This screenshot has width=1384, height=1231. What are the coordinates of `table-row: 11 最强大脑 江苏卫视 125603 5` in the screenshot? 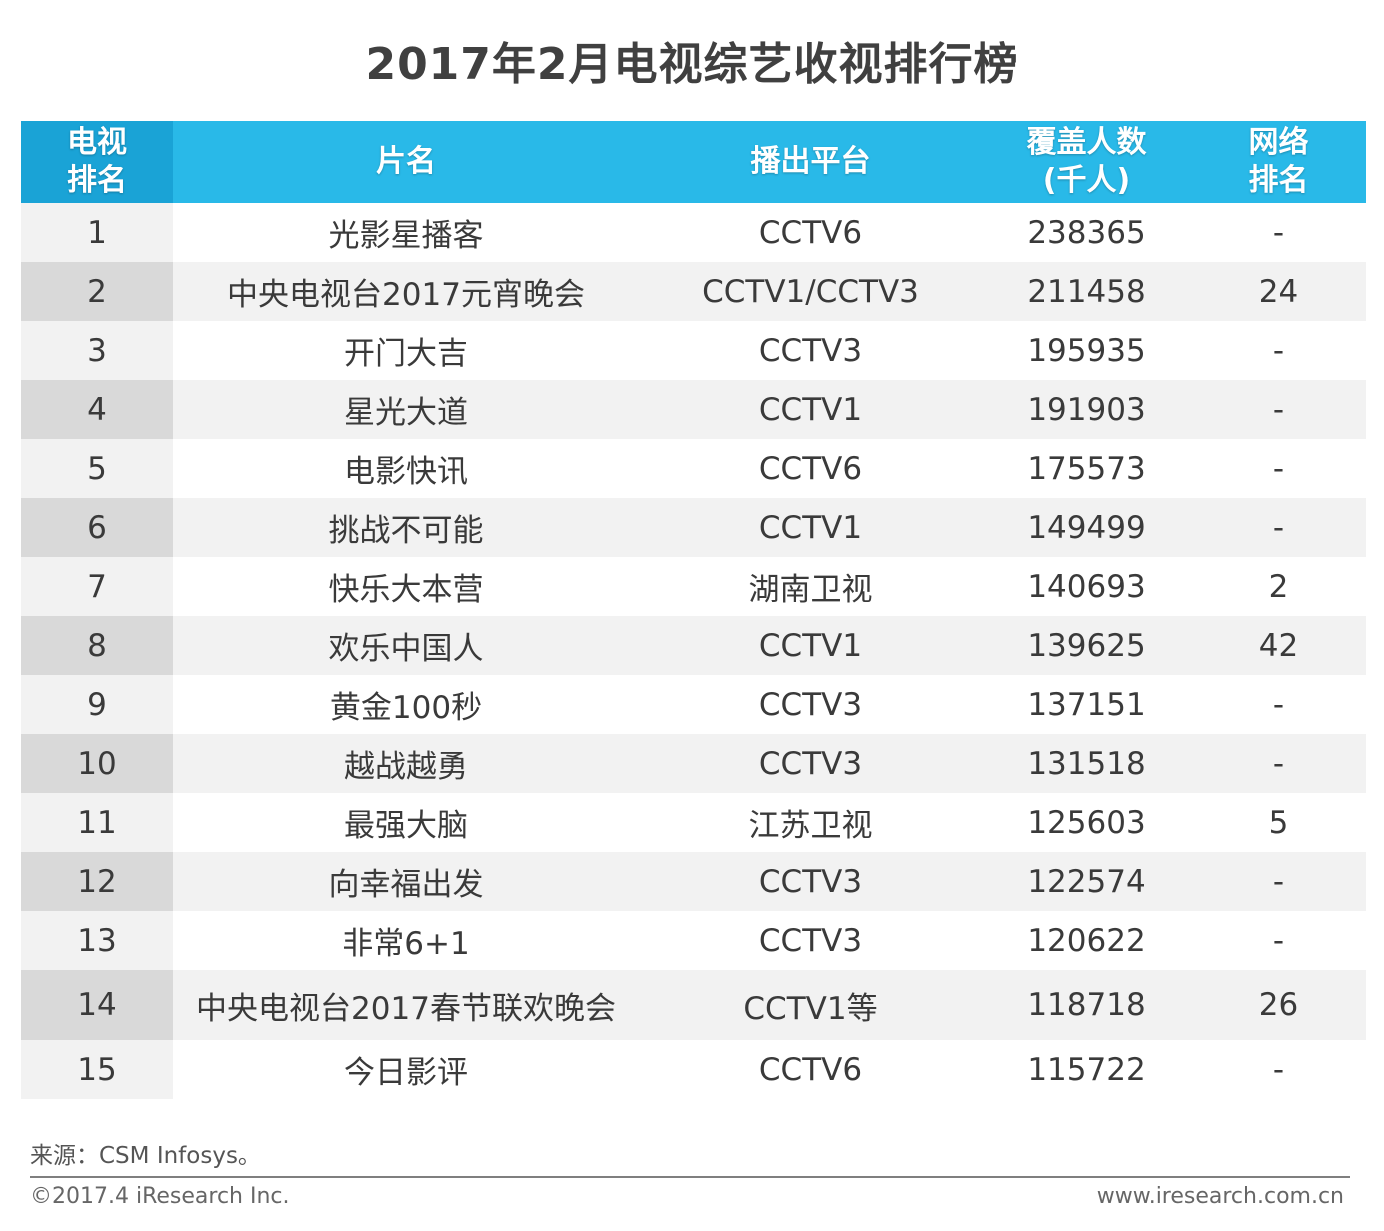 It's located at (693, 822).